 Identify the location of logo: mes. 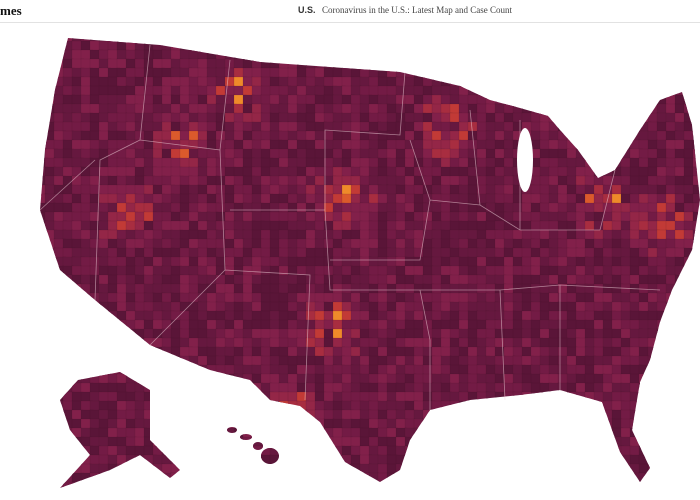
(11, 10).